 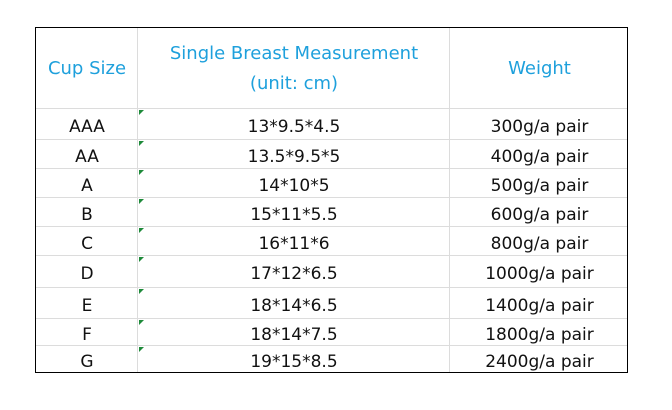 What do you see at coordinates (539, 243) in the screenshot?
I see `table-cell: 800g/a pair` at bounding box center [539, 243].